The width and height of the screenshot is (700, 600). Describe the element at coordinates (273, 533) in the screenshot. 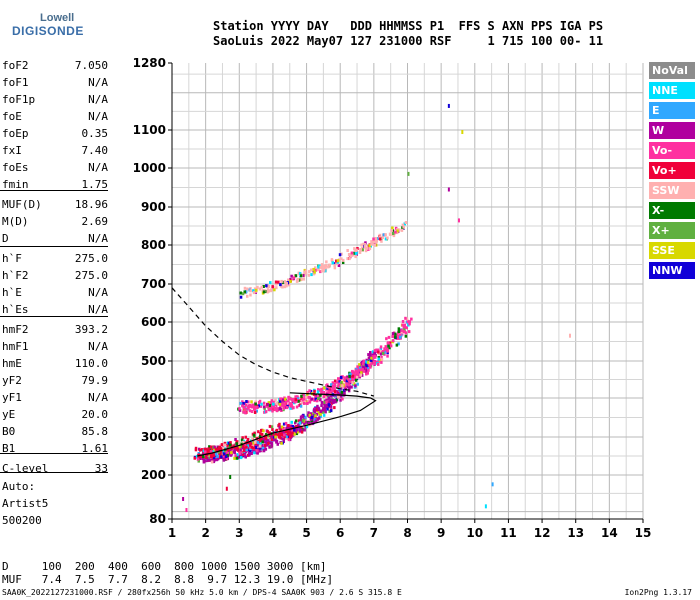

I see `x-tick-label: 4` at that location.